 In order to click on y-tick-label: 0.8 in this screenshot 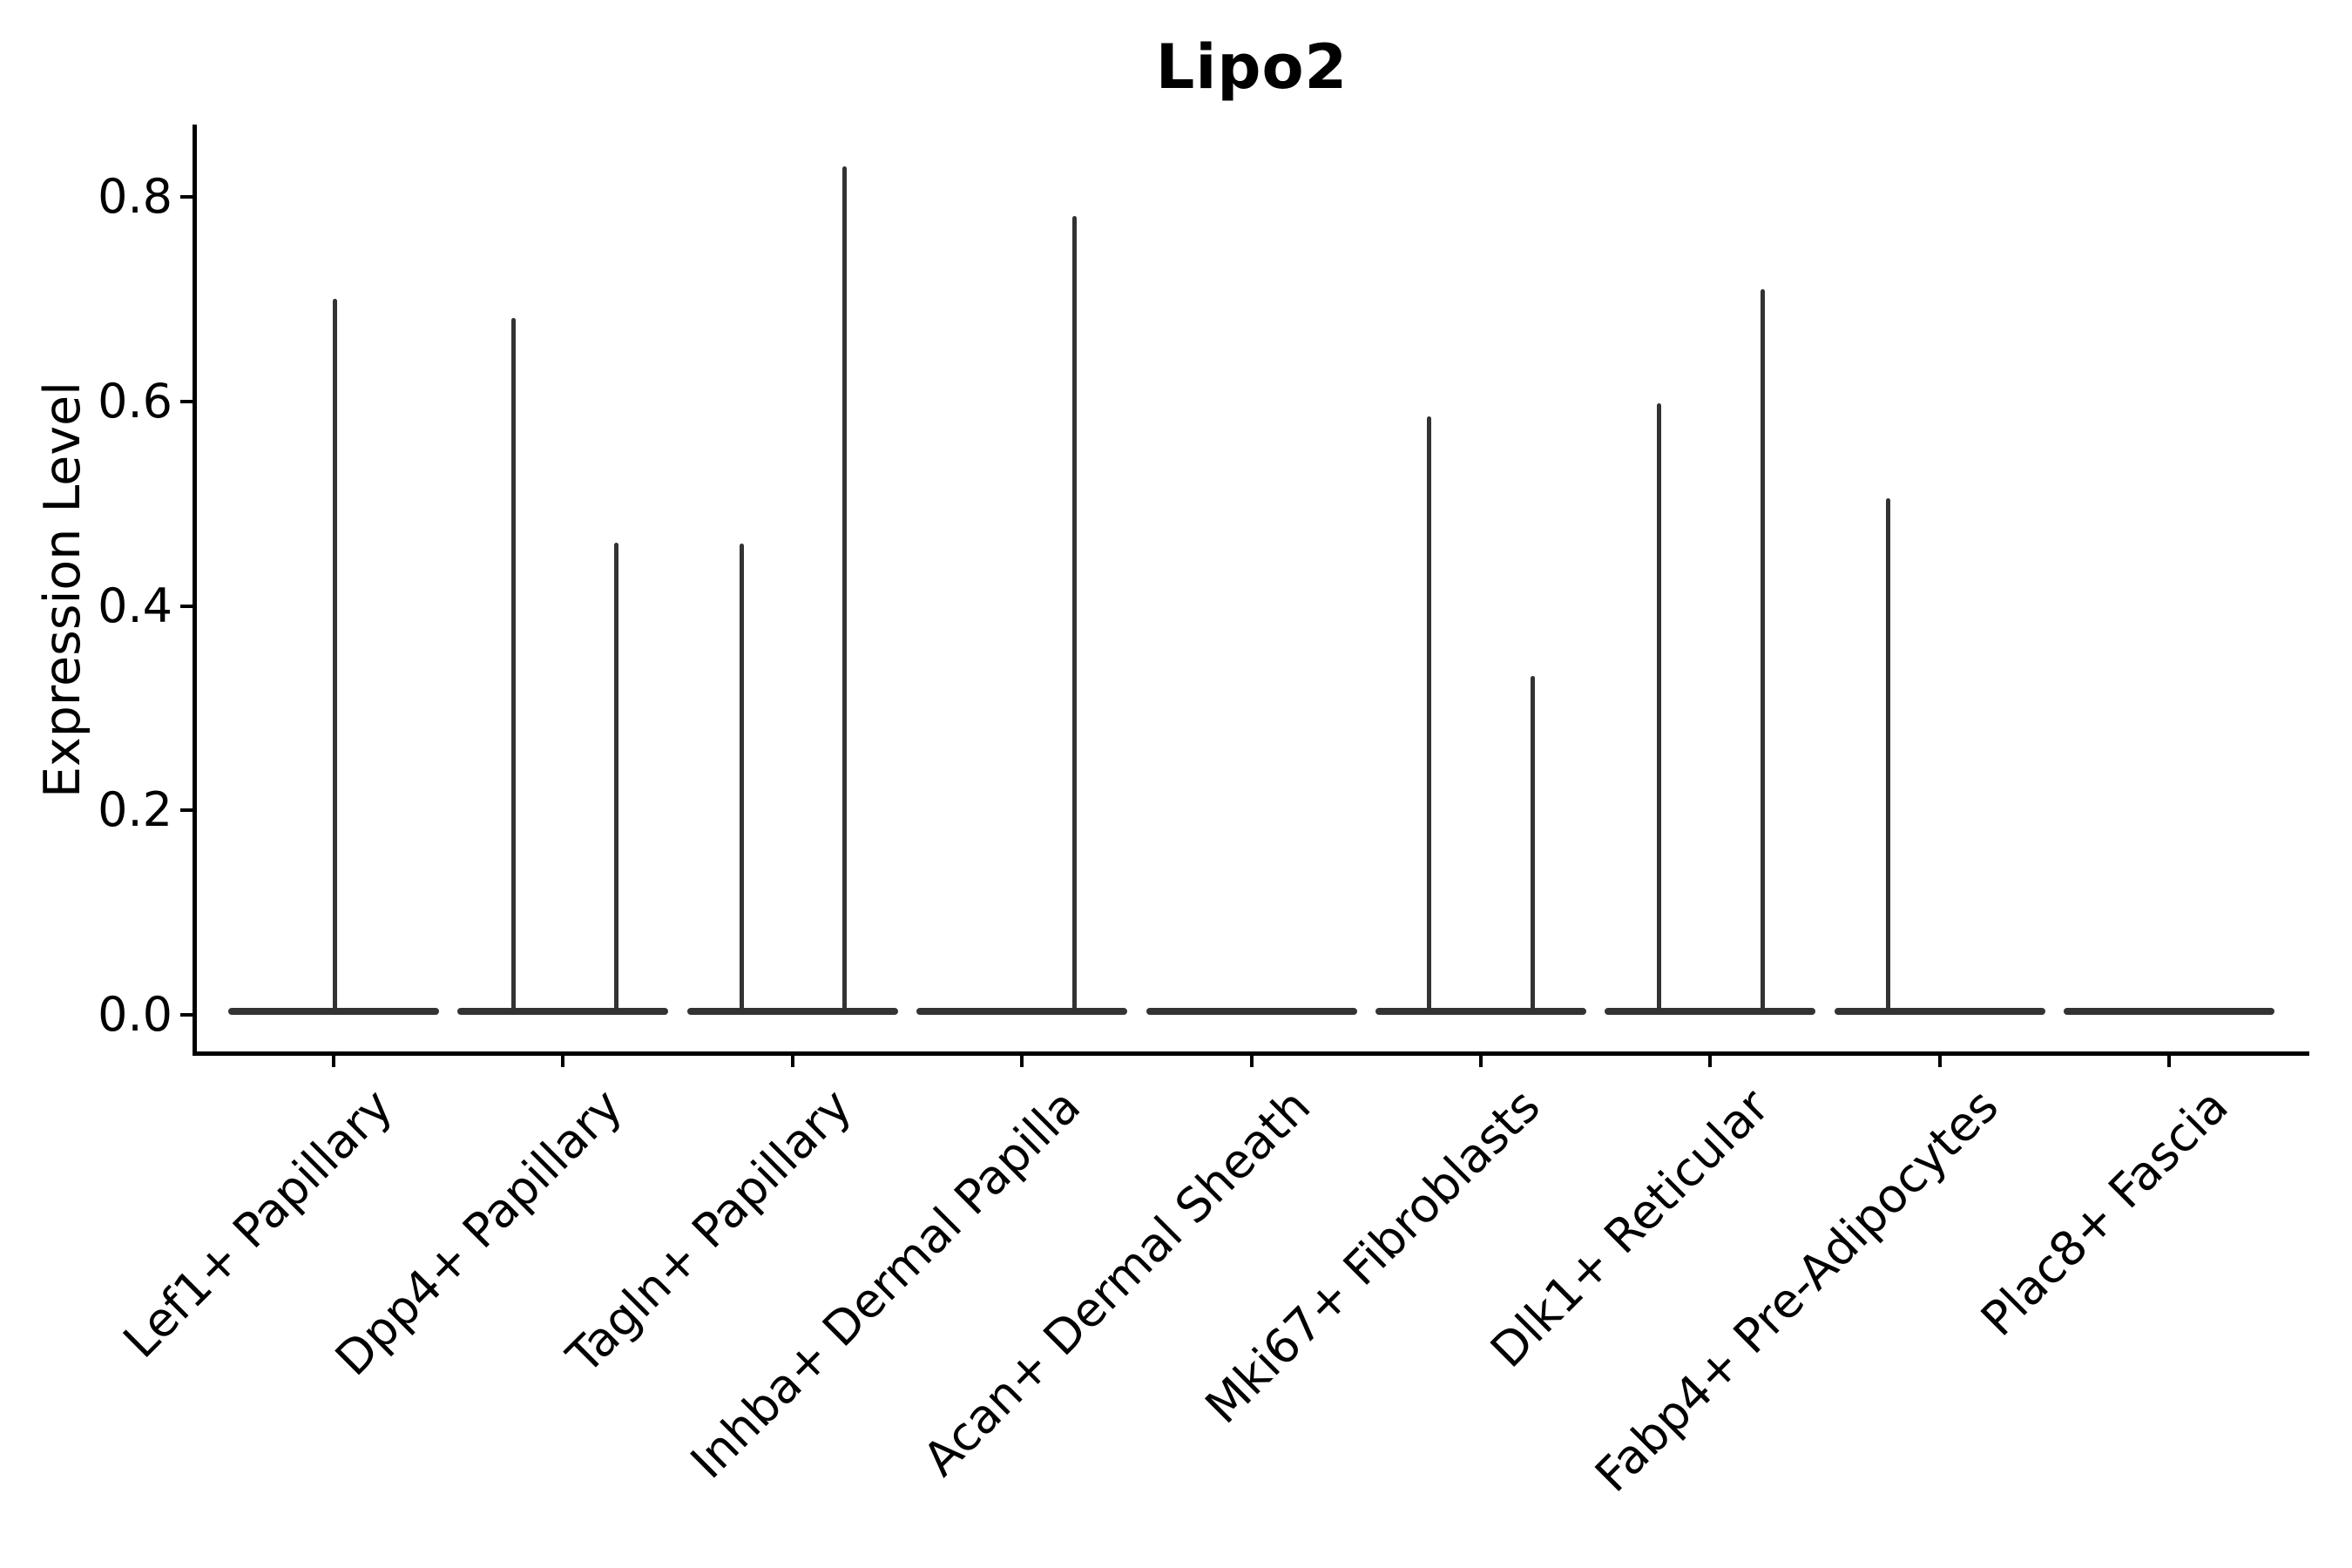, I will do `click(135, 196)`.